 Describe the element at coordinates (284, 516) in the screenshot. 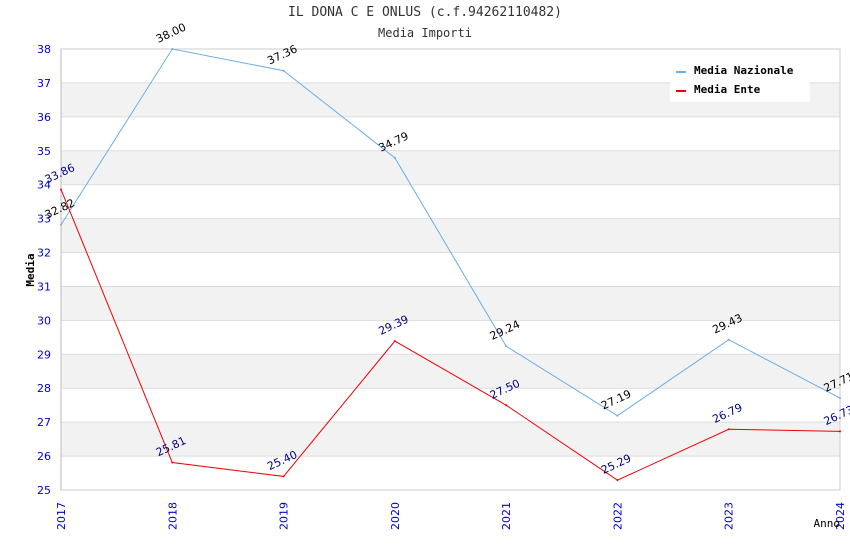

I see `x-tick-label: 2019` at that location.